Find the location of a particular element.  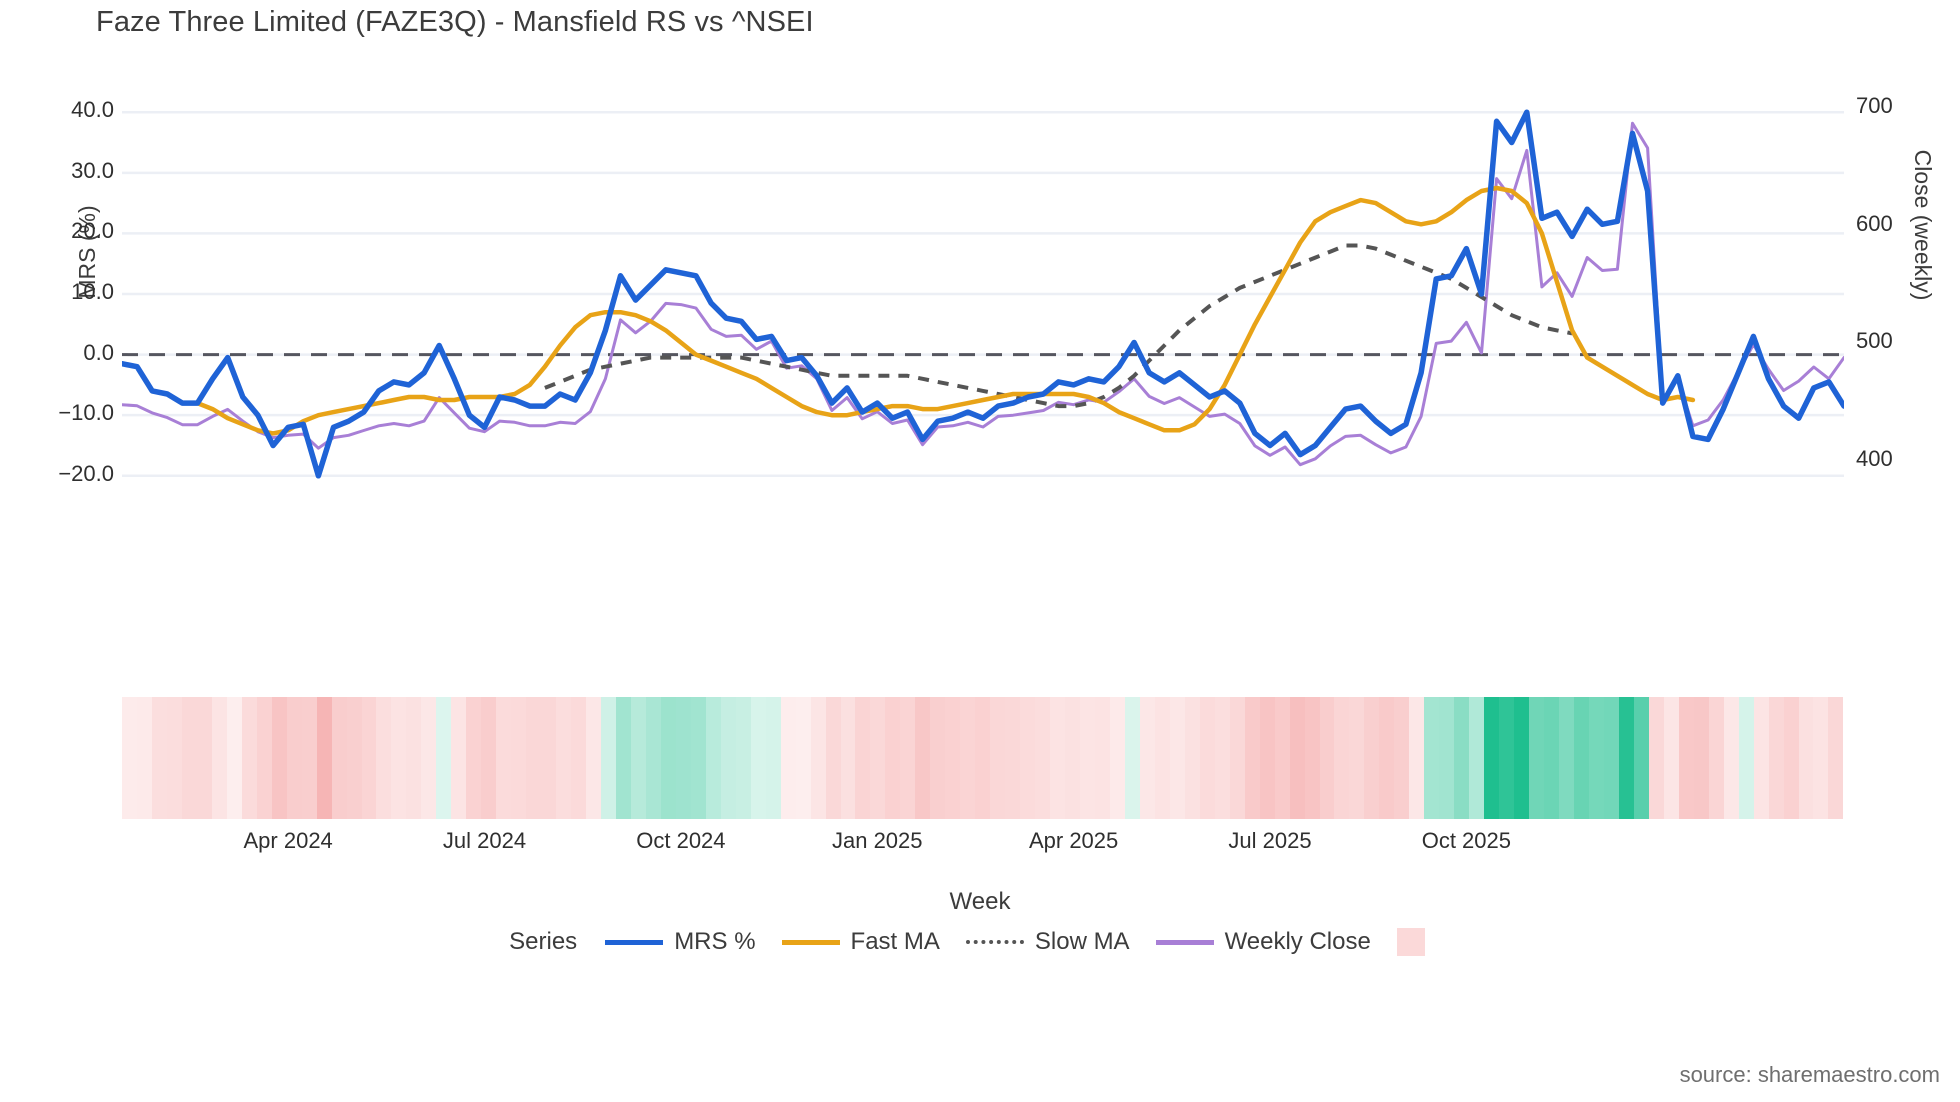

legend-item: Slow MA is located at coordinates (1047, 942).